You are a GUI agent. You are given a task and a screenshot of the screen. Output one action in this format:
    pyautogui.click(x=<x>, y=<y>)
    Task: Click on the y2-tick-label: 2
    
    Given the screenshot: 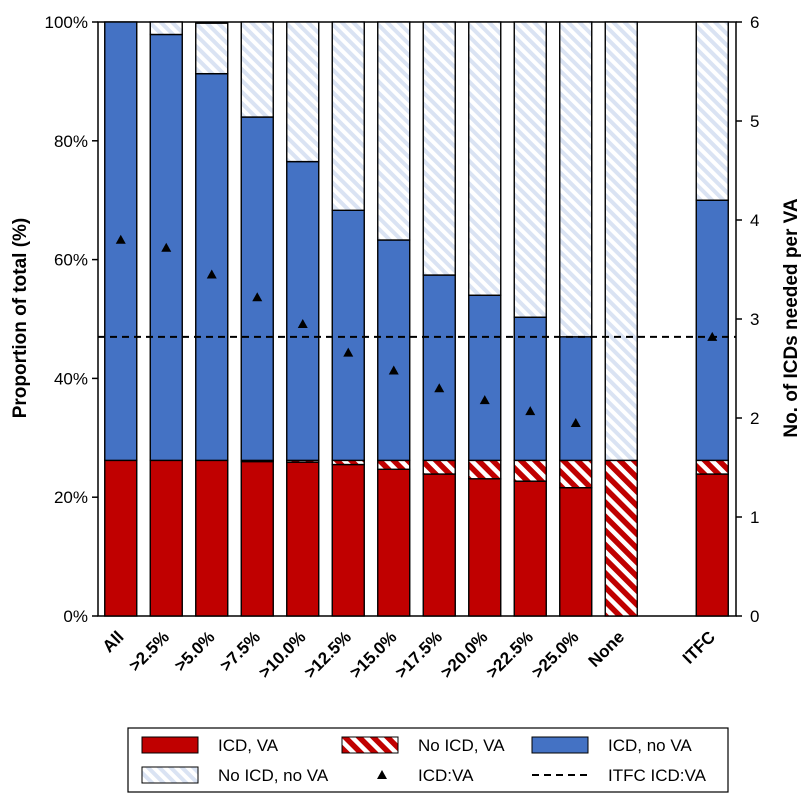 What is the action you would take?
    pyautogui.click(x=754, y=418)
    